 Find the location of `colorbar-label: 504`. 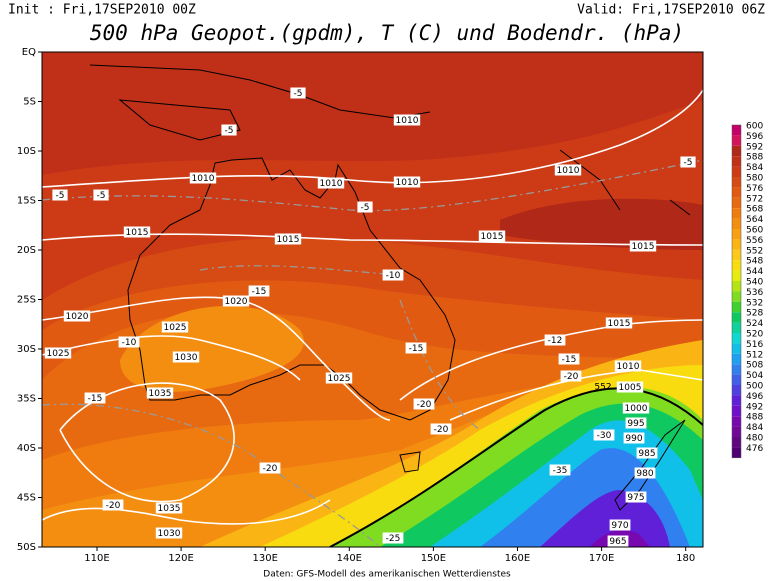

colorbar-label: 504 is located at coordinates (754, 376).